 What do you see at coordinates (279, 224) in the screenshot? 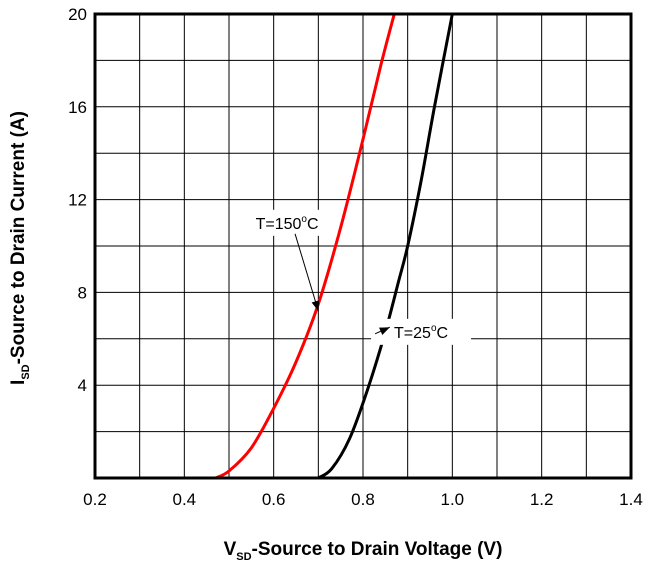
I see `series-label-main: T=150` at bounding box center [279, 224].